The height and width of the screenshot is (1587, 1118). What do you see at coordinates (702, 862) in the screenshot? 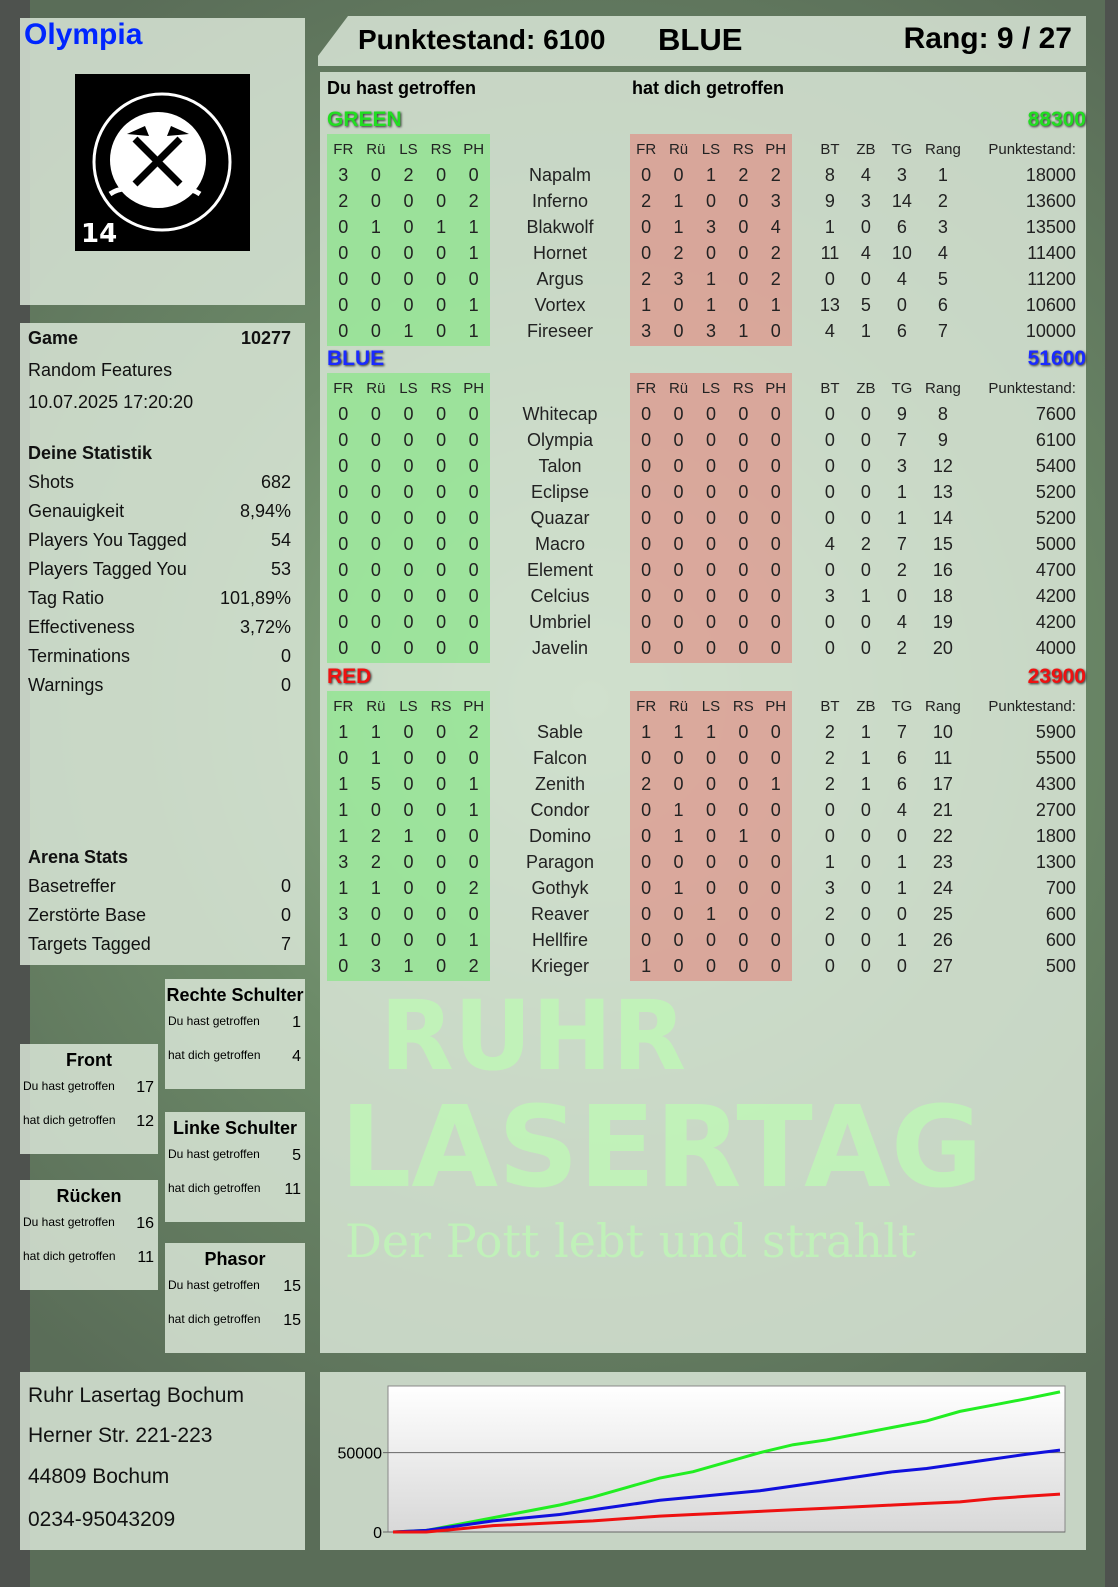
I see `player-row: 3 2 0 0 0 Paragon 0 0 0 0 0 1 0 1 23 1300` at bounding box center [702, 862].